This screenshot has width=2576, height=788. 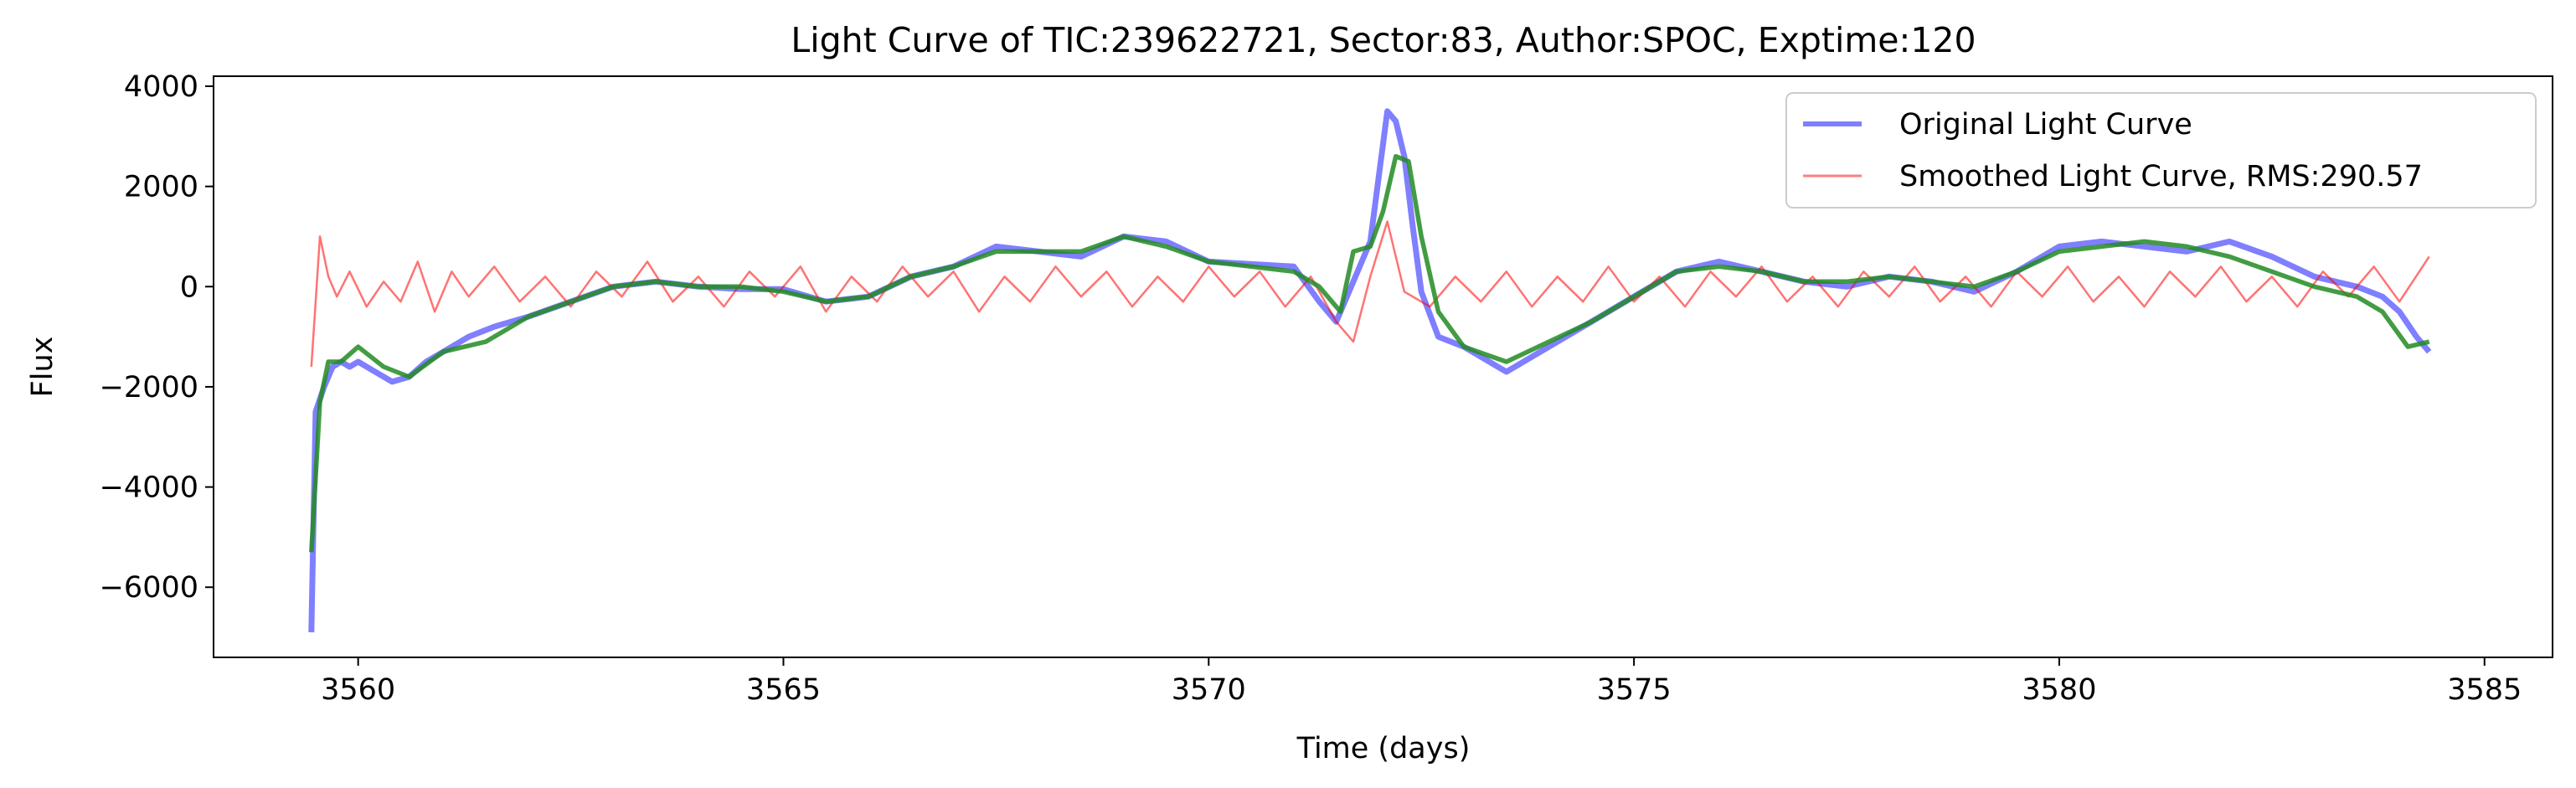 I want to click on legend-label-smoothed: Smoothed Light Curve, RMS:290.57, so click(x=2161, y=176).